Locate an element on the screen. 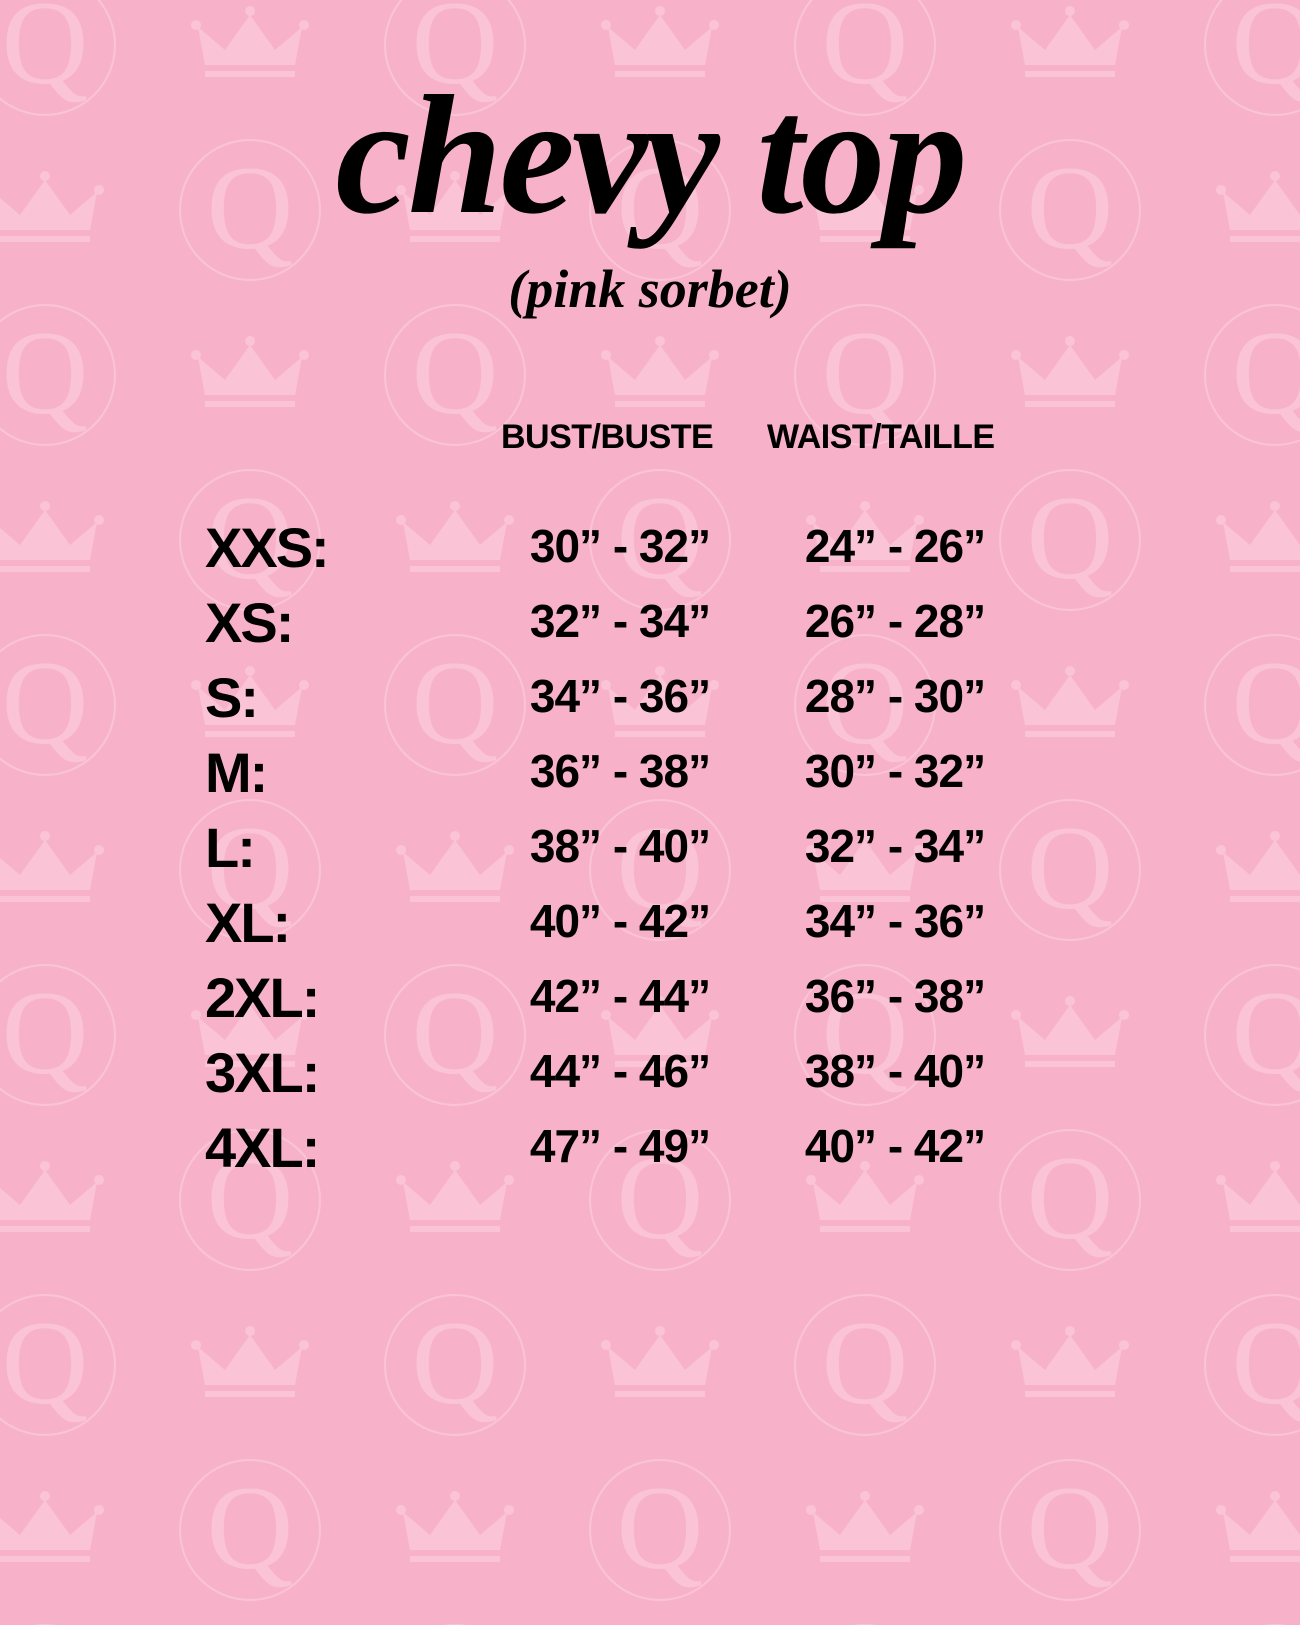  bust-value: 32” - 34” is located at coordinates (620, 621).